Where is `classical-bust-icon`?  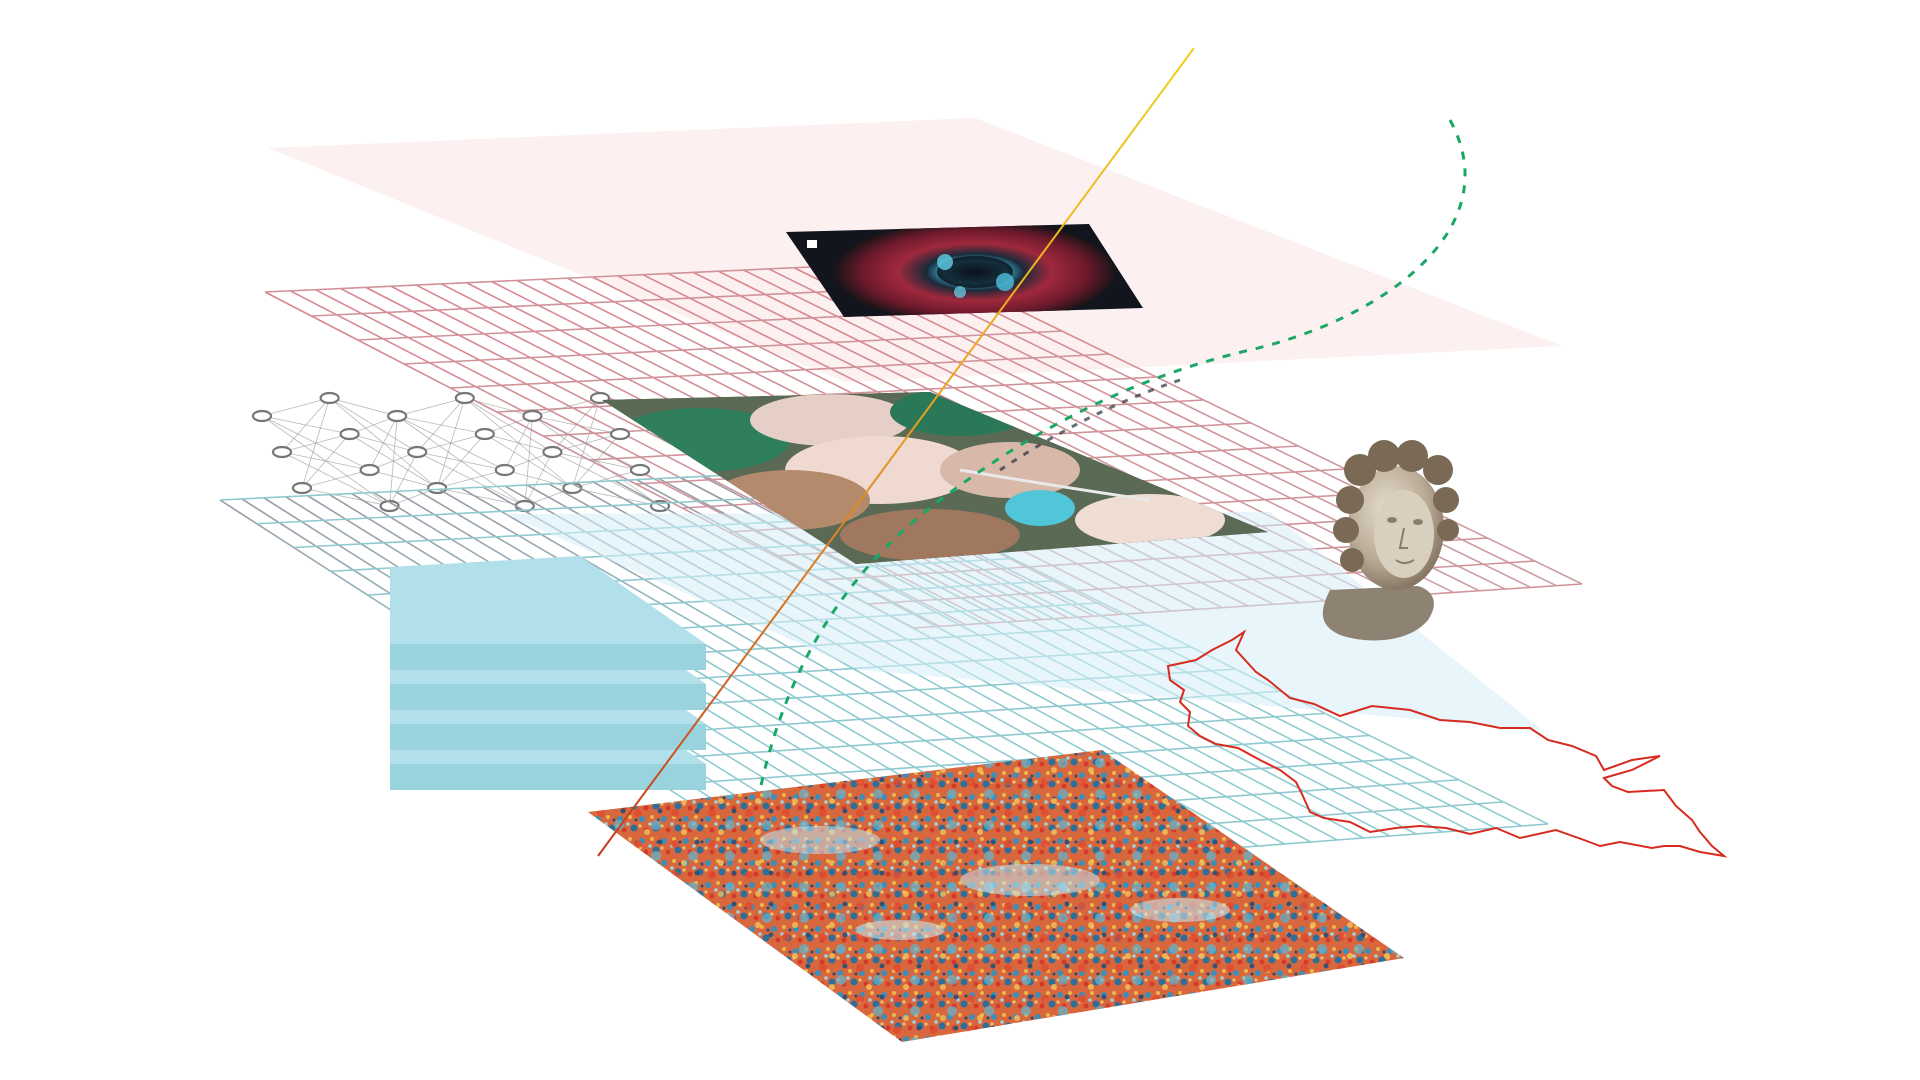 classical-bust-icon is located at coordinates (1390, 540).